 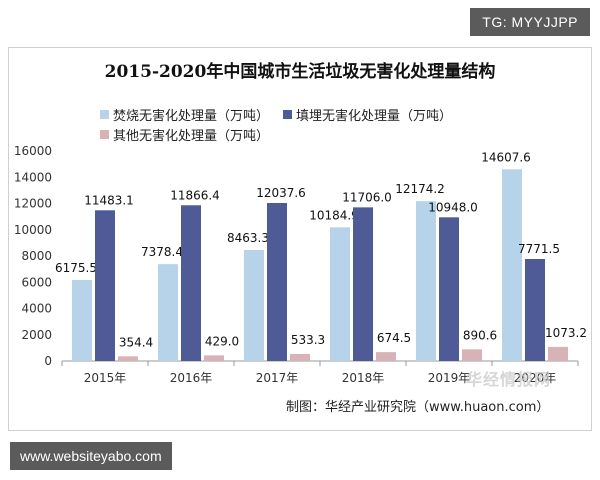 I want to click on x-tick-label: 2018年, so click(x=363, y=378).